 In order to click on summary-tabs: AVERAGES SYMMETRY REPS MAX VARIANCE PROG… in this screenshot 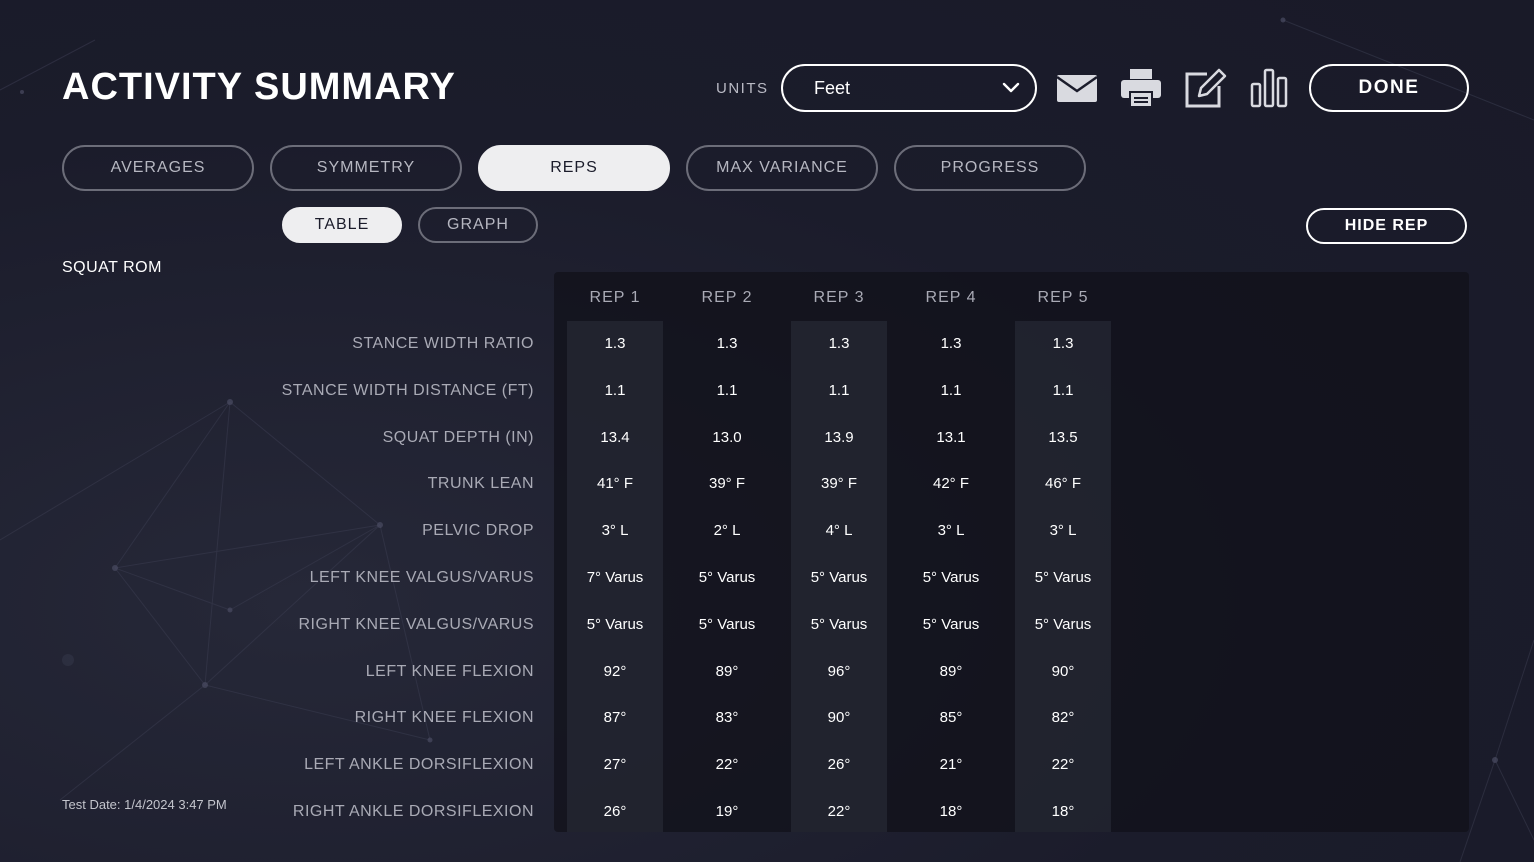, I will do `click(574, 168)`.